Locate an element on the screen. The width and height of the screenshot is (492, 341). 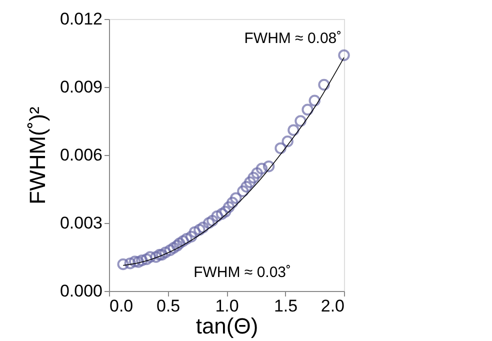
x-tick-label: 0.0 is located at coordinates (122, 306).